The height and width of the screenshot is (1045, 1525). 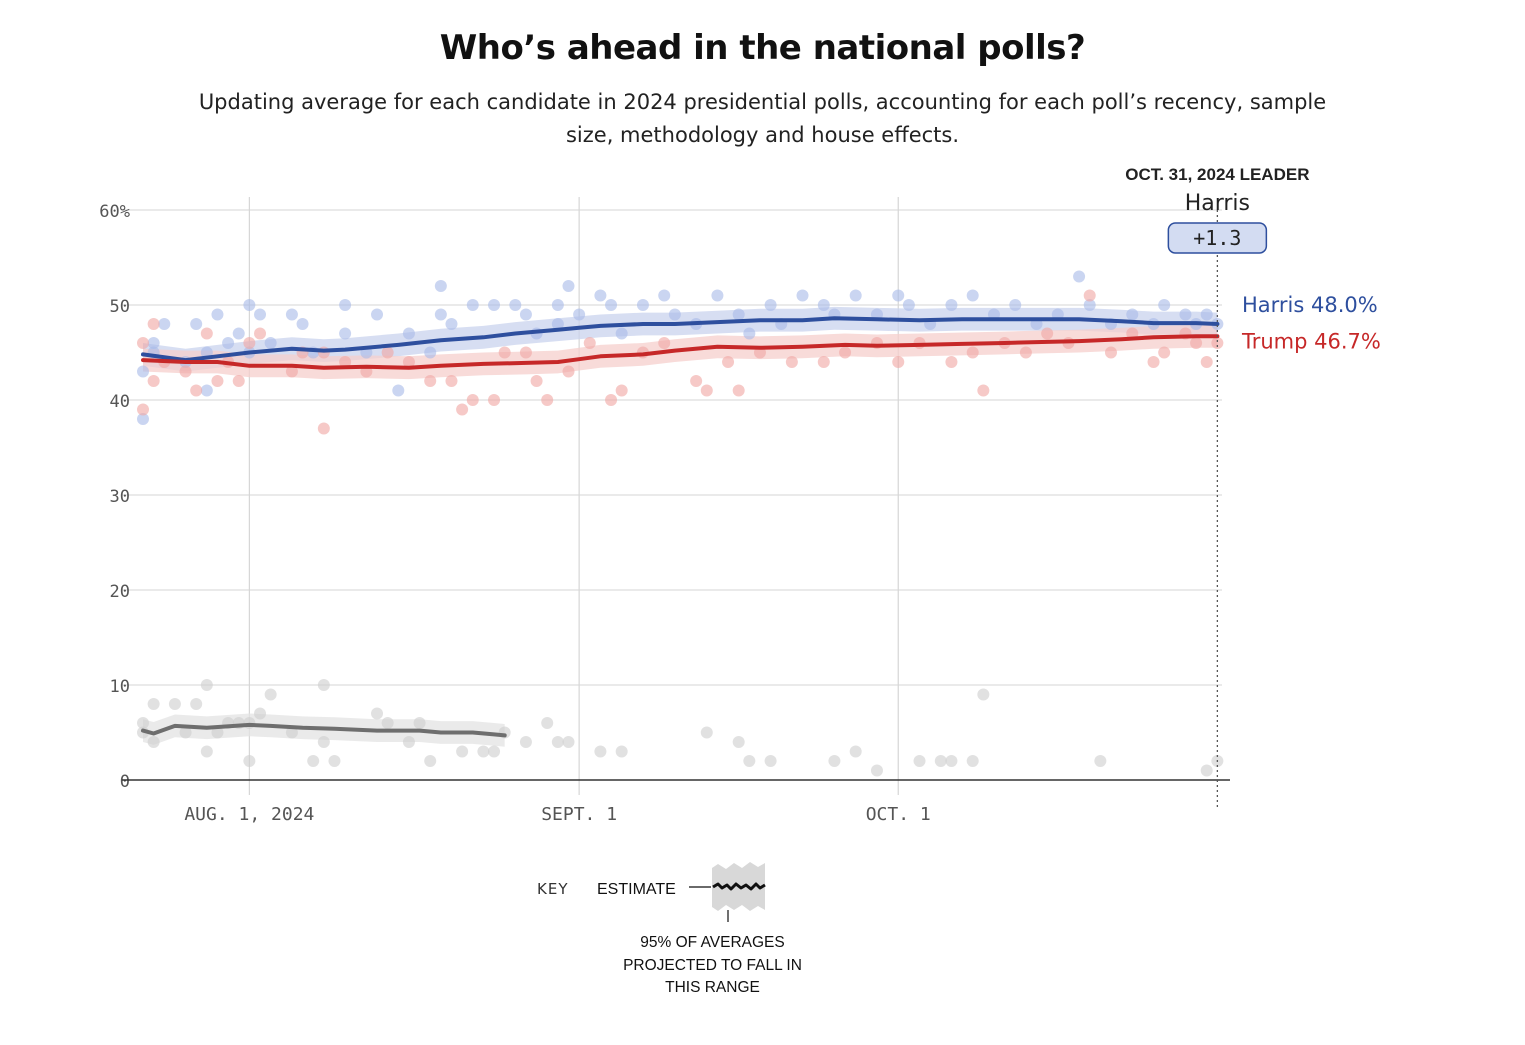 I want to click on y-tick-label: 30, so click(x=120, y=497).